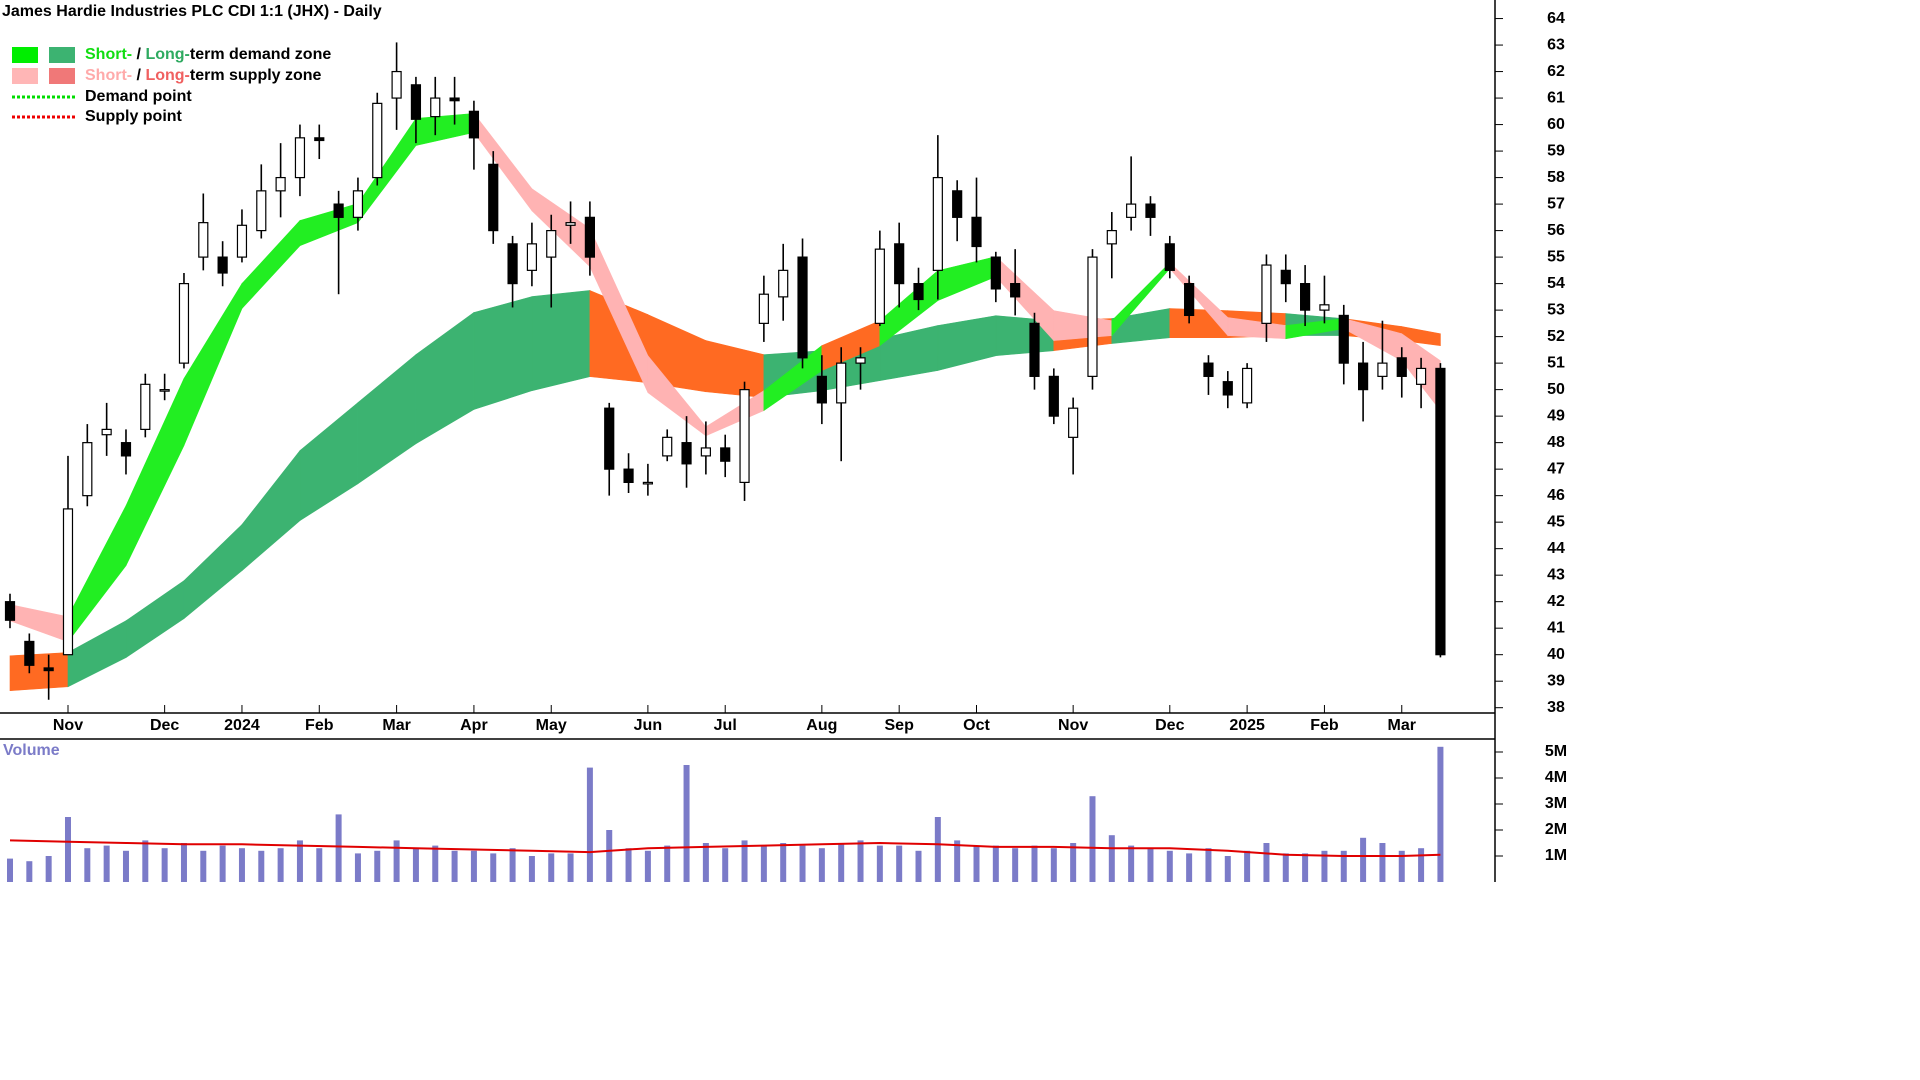 The height and width of the screenshot is (1080, 1920). What do you see at coordinates (1556, 203) in the screenshot?
I see `y-tick-label: 57` at bounding box center [1556, 203].